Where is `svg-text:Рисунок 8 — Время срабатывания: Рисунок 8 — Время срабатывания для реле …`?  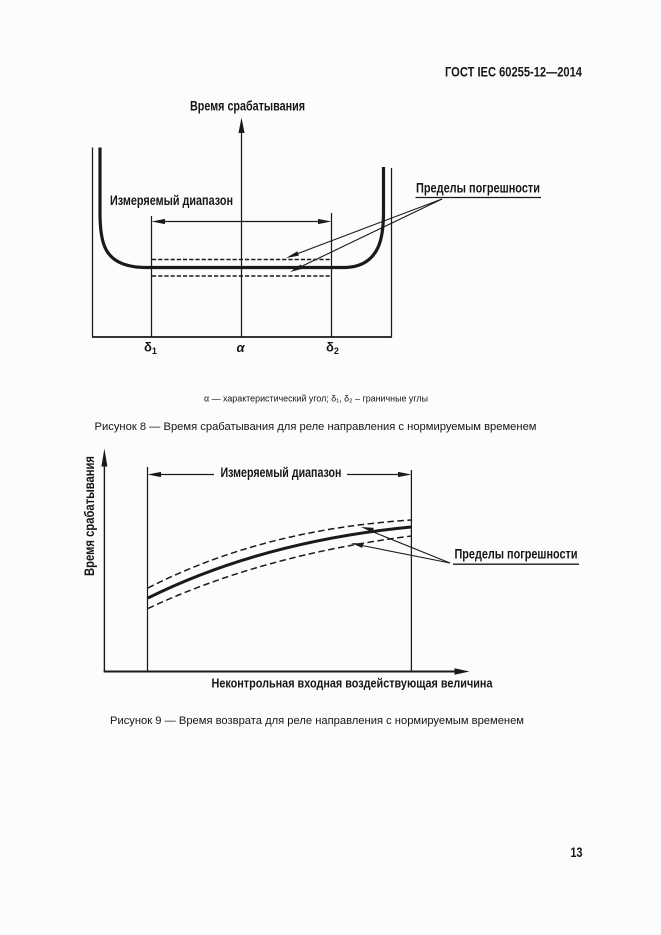
svg-text:Рисунок 8 — Время срабатывания: Рисунок 8 — Время срабатывания для реле … is located at coordinates (316, 427).